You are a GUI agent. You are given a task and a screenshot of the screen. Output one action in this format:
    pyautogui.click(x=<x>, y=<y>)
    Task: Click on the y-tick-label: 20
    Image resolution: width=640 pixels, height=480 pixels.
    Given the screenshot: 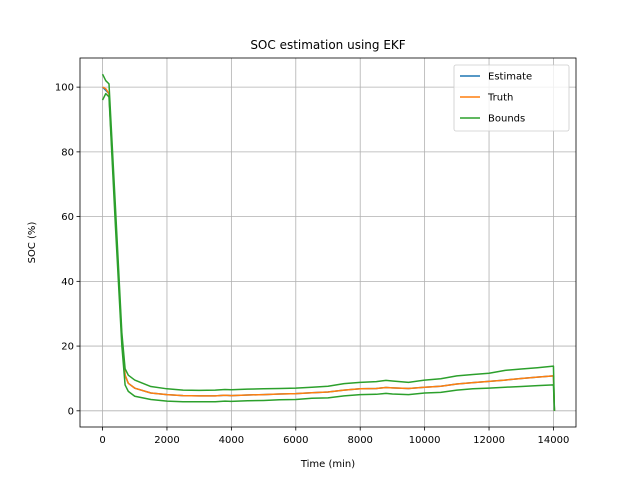 What is the action you would take?
    pyautogui.click(x=67, y=347)
    